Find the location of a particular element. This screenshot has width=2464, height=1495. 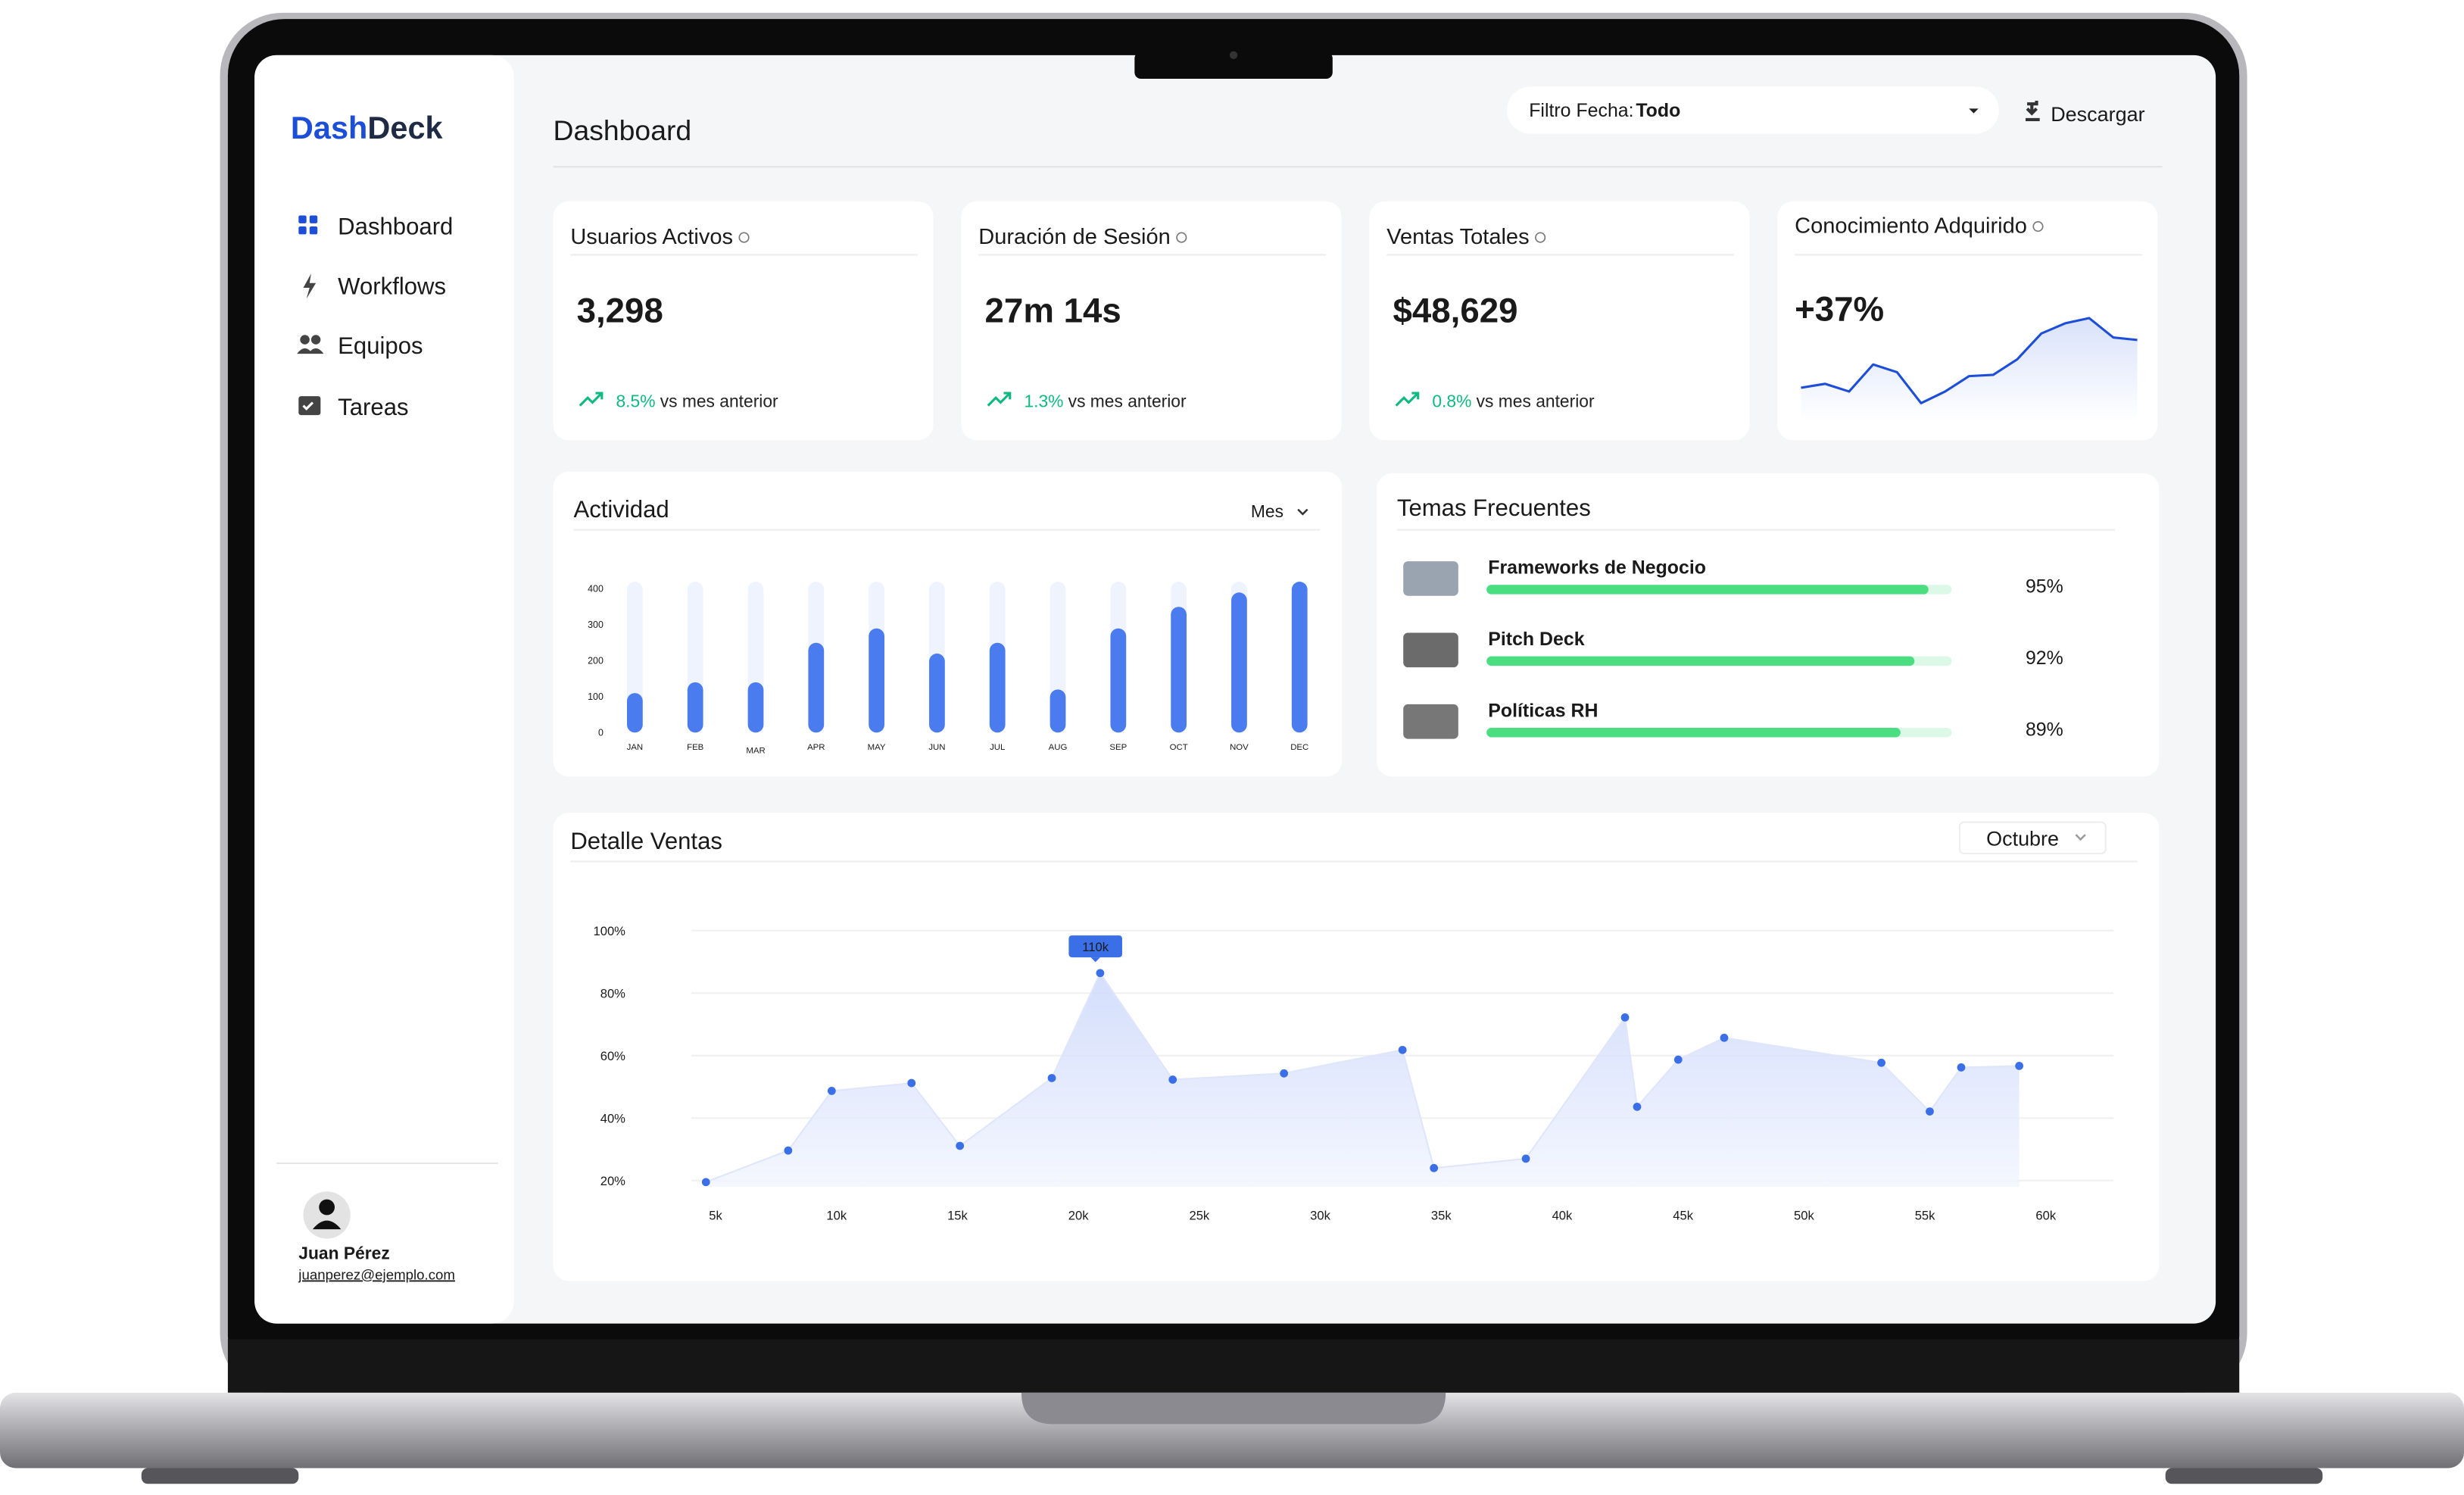

x-tick-label: 40k is located at coordinates (1562, 1216).